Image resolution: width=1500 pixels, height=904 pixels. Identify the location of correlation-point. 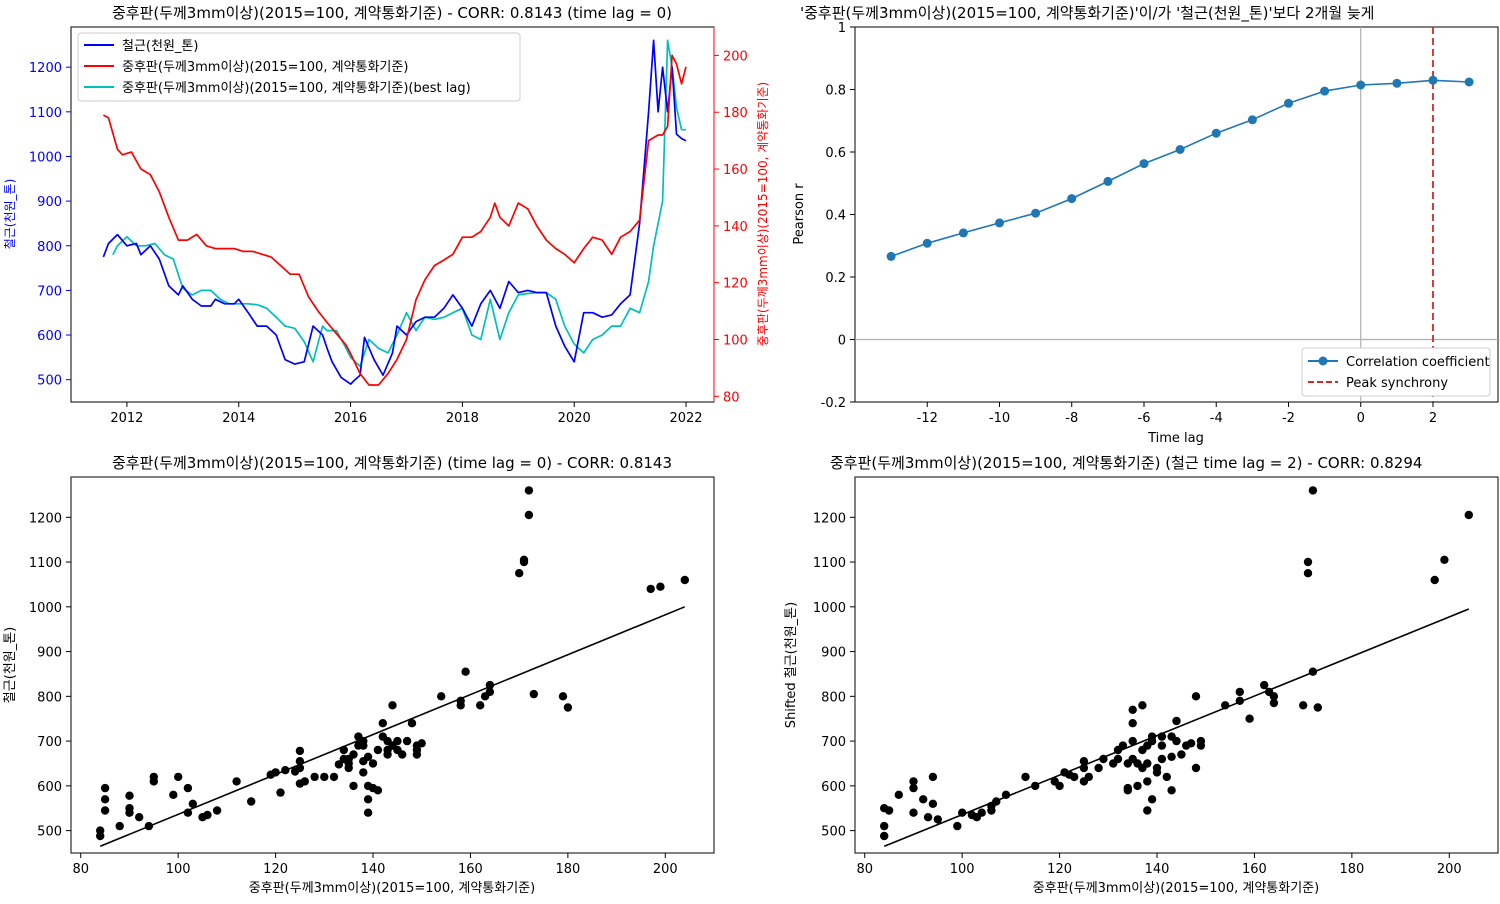
(1072, 199).